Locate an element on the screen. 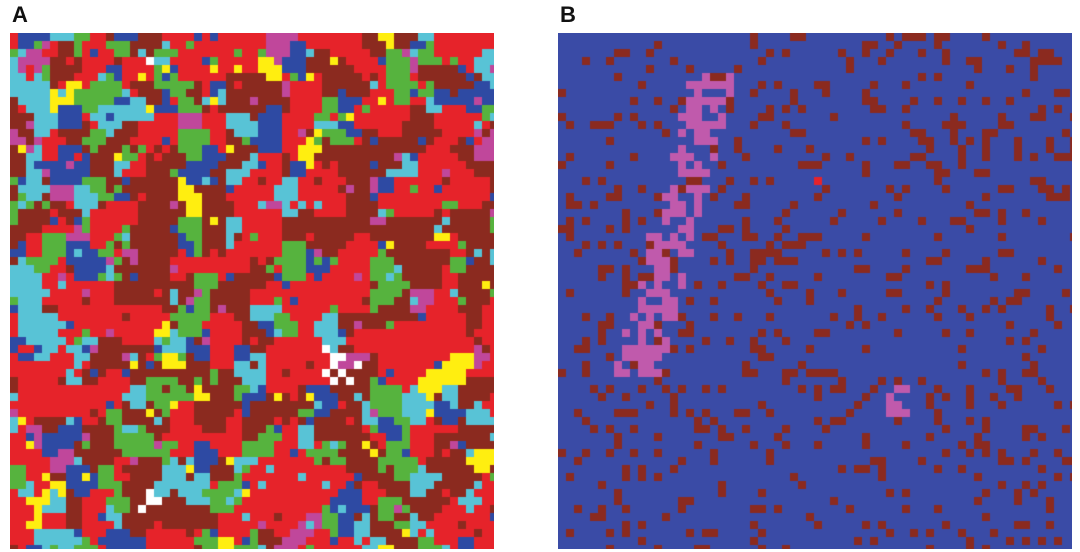 This screenshot has width=1080, height=552. panel-label-b: B is located at coordinates (568, 14).